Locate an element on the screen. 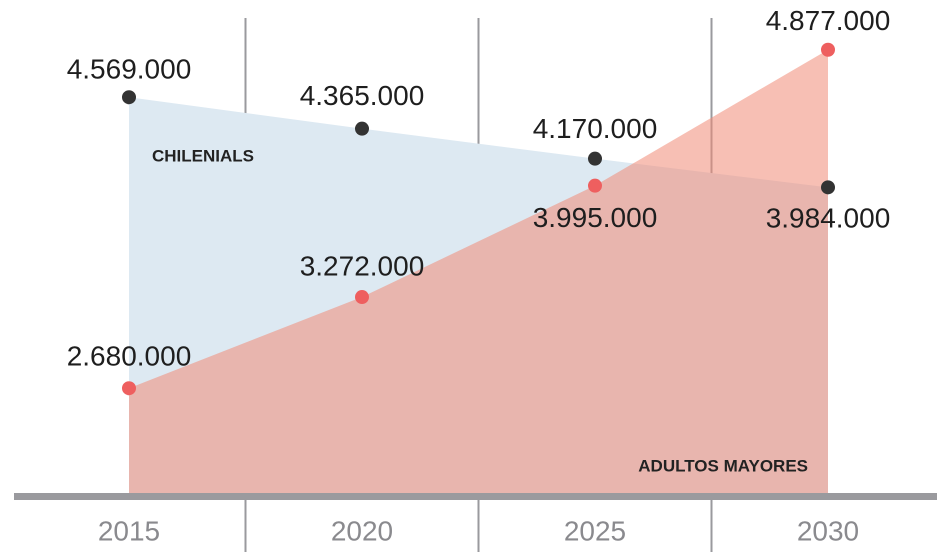 The image size is (937, 552). value-label: 4.170.000 is located at coordinates (595, 128).